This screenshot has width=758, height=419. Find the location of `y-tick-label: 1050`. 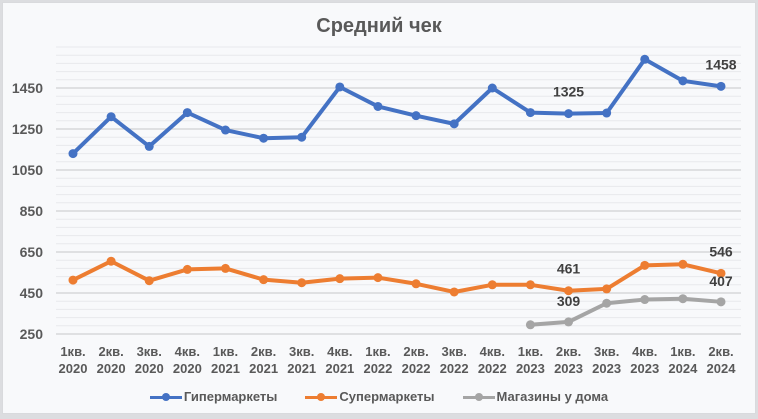

y-tick-label: 1050 is located at coordinates (27, 170).